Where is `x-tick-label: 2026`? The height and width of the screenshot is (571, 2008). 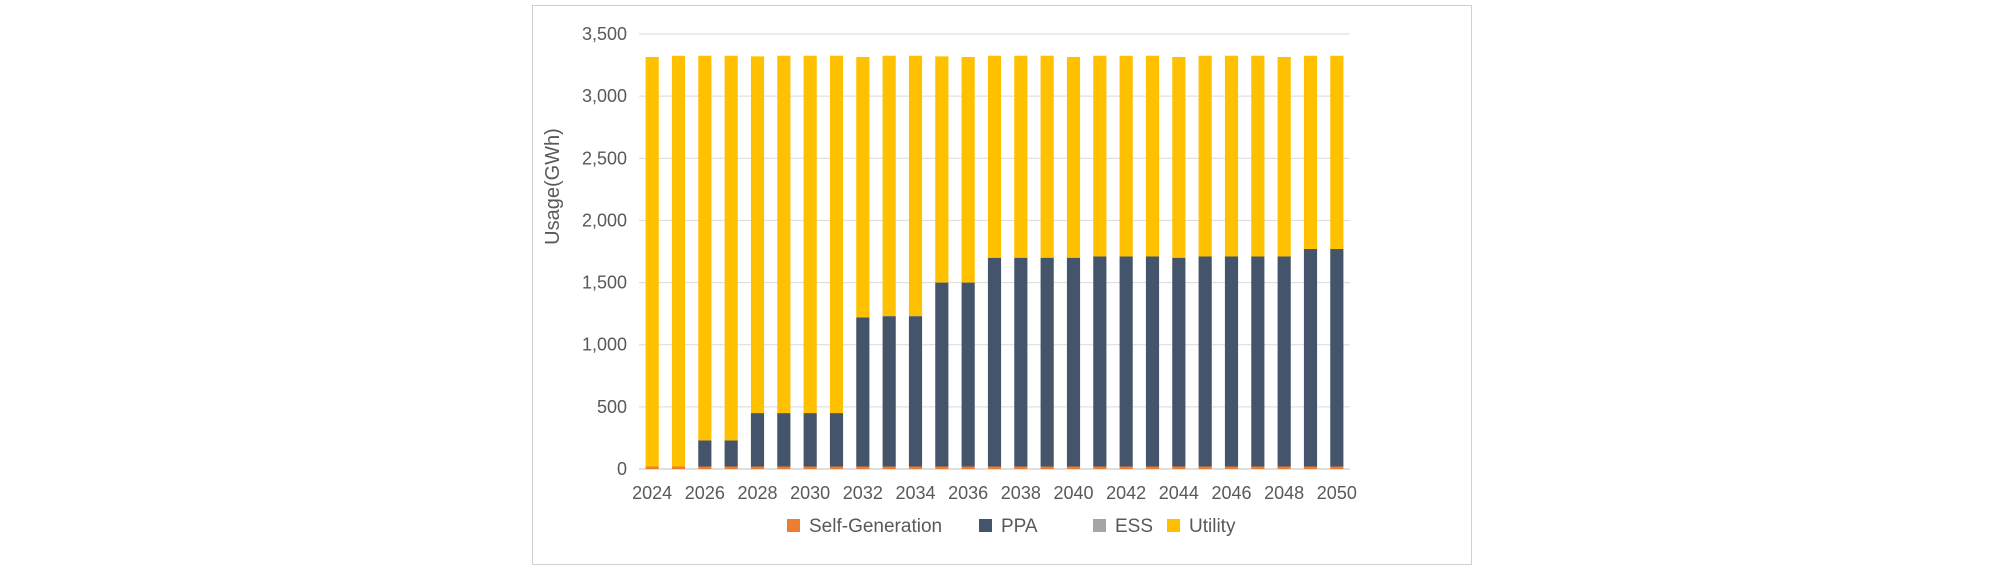 x-tick-label: 2026 is located at coordinates (705, 493).